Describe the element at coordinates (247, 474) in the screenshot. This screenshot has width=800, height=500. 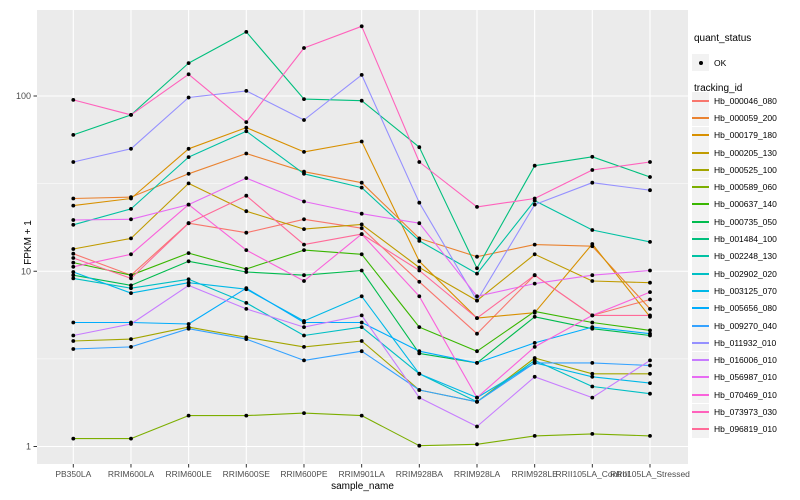
I see `x-tick-label: RRIM600SE` at that location.